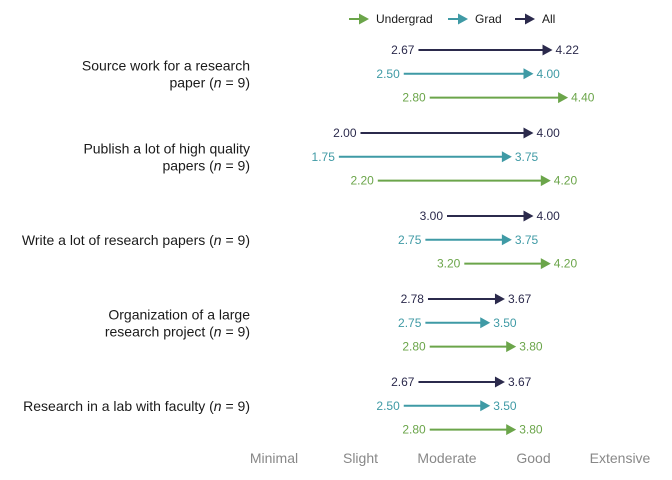 This screenshot has width=672, height=480. Describe the element at coordinates (345, 133) in the screenshot. I see `start-value-label: 2.00` at that location.